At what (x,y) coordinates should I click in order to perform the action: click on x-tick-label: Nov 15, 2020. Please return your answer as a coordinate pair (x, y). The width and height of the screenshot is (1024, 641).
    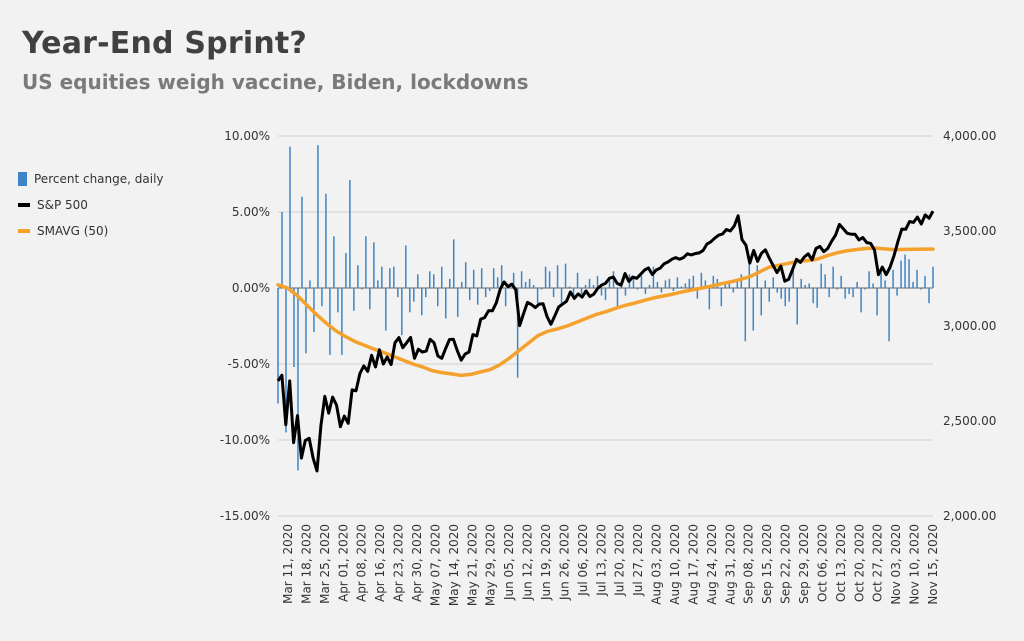
    Looking at the image, I should click on (933, 564).